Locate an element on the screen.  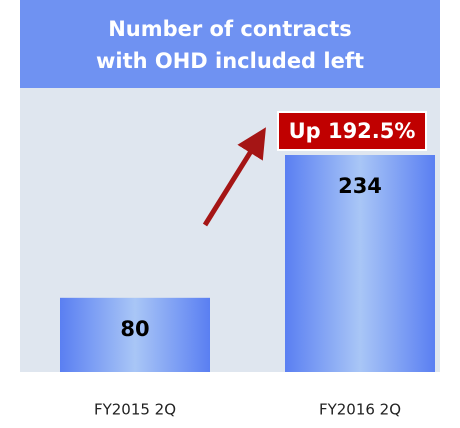
bar is located at coordinates (135, 334).